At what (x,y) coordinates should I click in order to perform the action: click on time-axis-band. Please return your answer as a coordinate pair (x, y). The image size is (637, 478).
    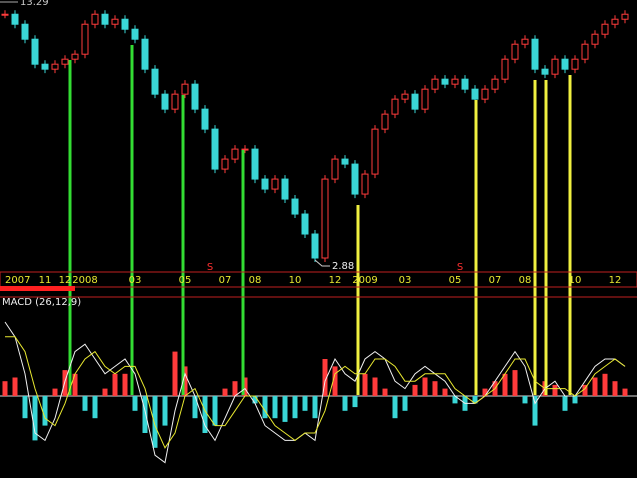
    Looking at the image, I should click on (318, 279).